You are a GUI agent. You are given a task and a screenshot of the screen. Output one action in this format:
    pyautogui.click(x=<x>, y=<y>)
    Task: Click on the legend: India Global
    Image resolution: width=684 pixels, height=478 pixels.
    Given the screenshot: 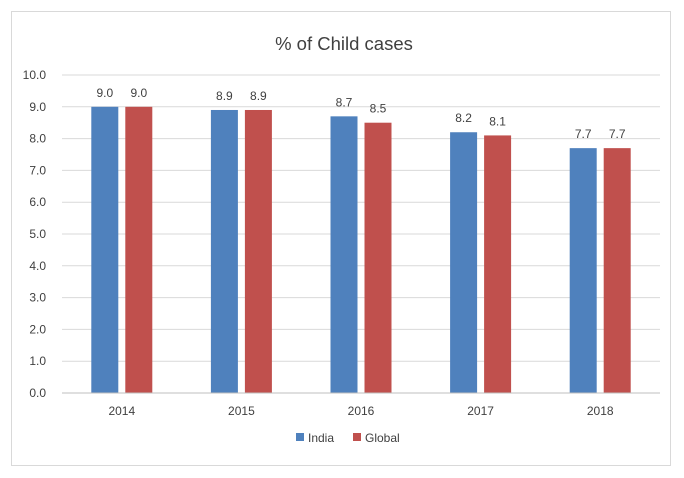 What is the action you would take?
    pyautogui.click(x=348, y=438)
    